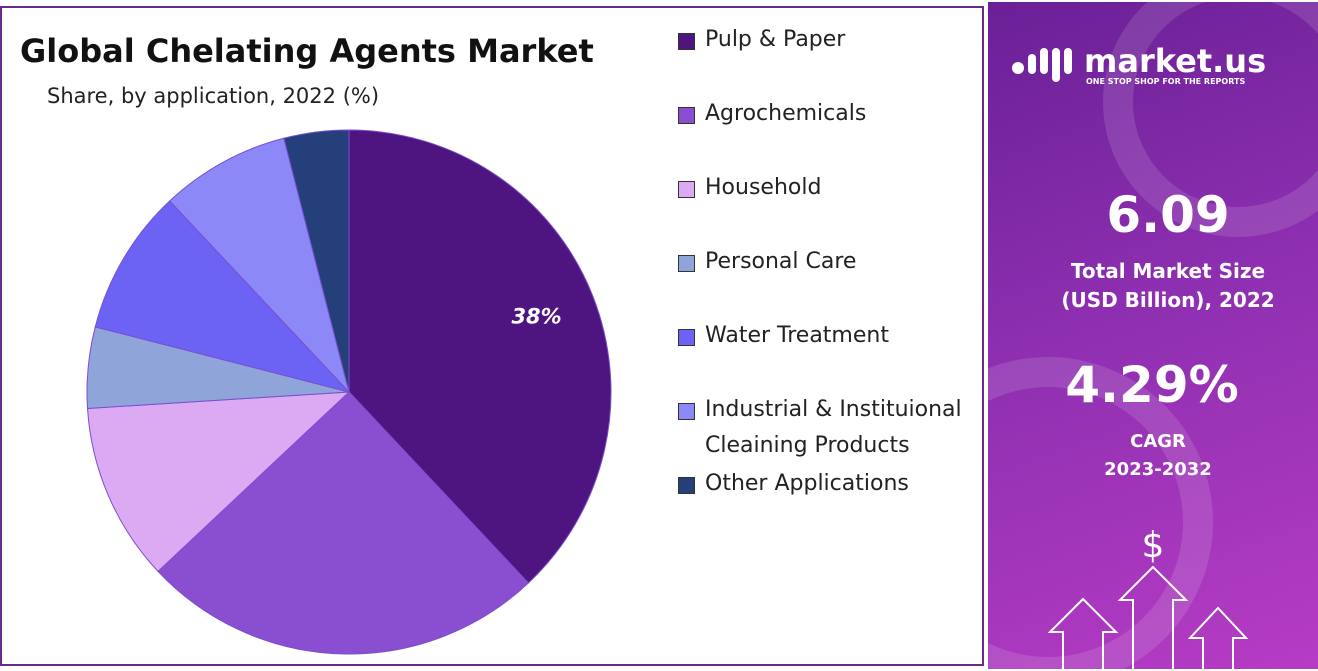 The height and width of the screenshot is (671, 1318). What do you see at coordinates (807, 483) in the screenshot?
I see `legend-label: Other Applications` at bounding box center [807, 483].